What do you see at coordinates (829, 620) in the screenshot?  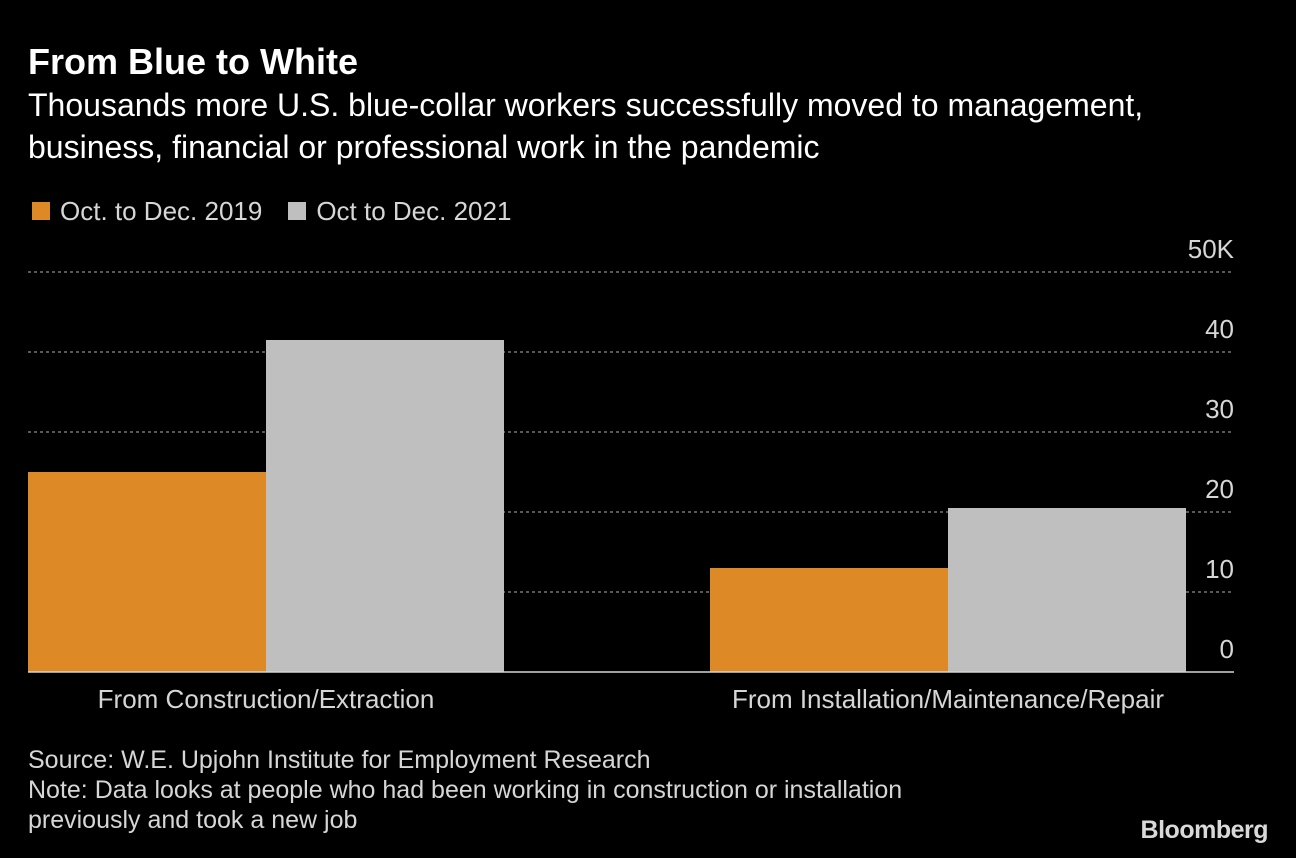 I see `bar-installation-2019` at bounding box center [829, 620].